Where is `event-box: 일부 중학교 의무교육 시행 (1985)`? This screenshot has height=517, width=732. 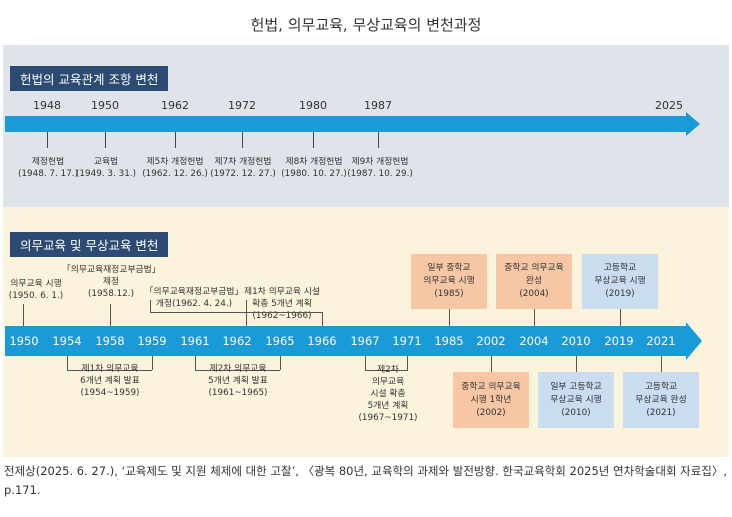 event-box: 일부 중학교 의무교육 시행 (1985) is located at coordinates (449, 281).